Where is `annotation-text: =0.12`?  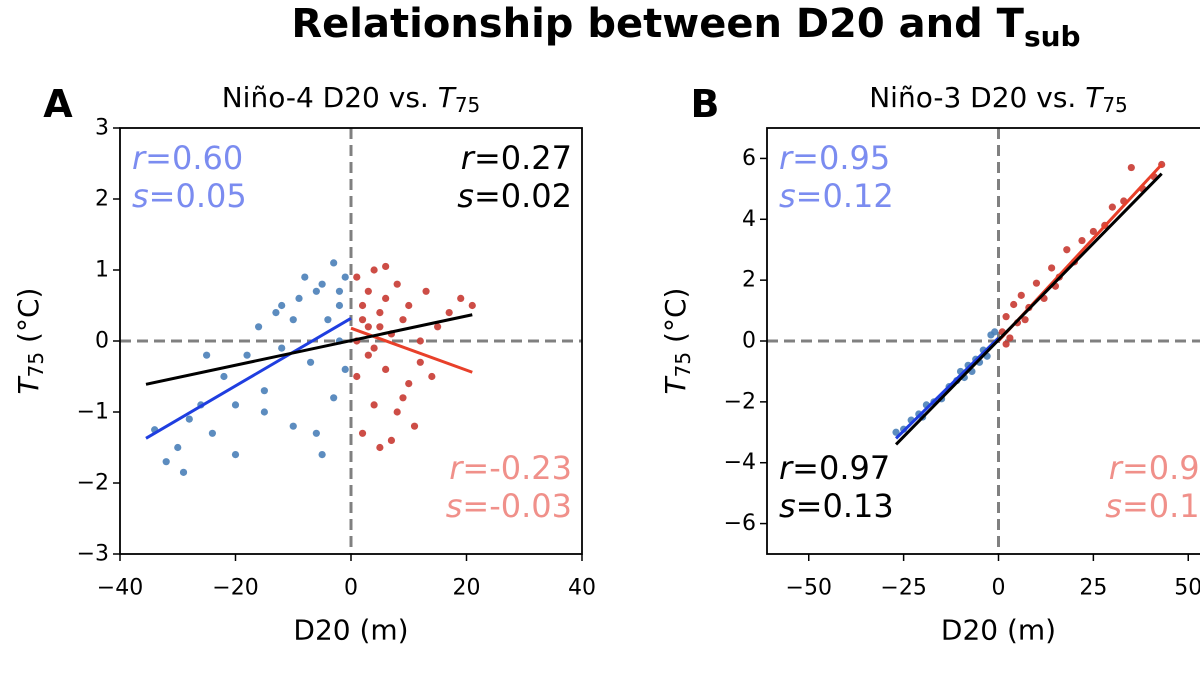 annotation-text: =0.12 is located at coordinates (845, 196).